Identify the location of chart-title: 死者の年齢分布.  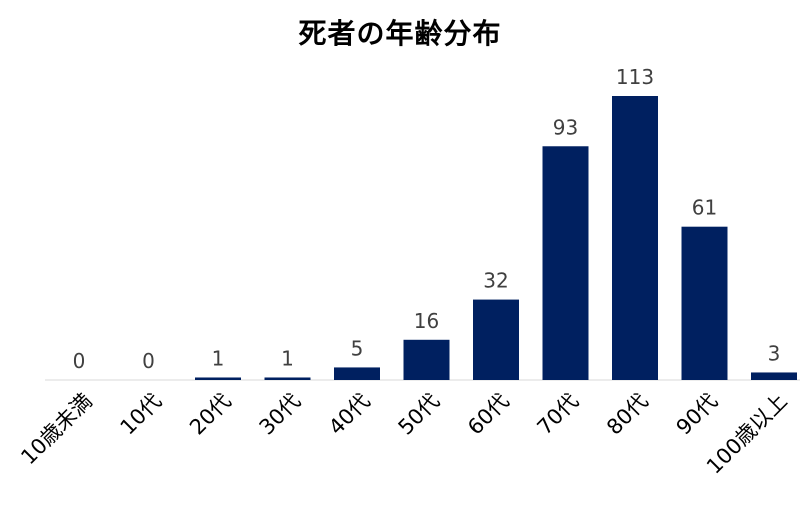
(400, 33).